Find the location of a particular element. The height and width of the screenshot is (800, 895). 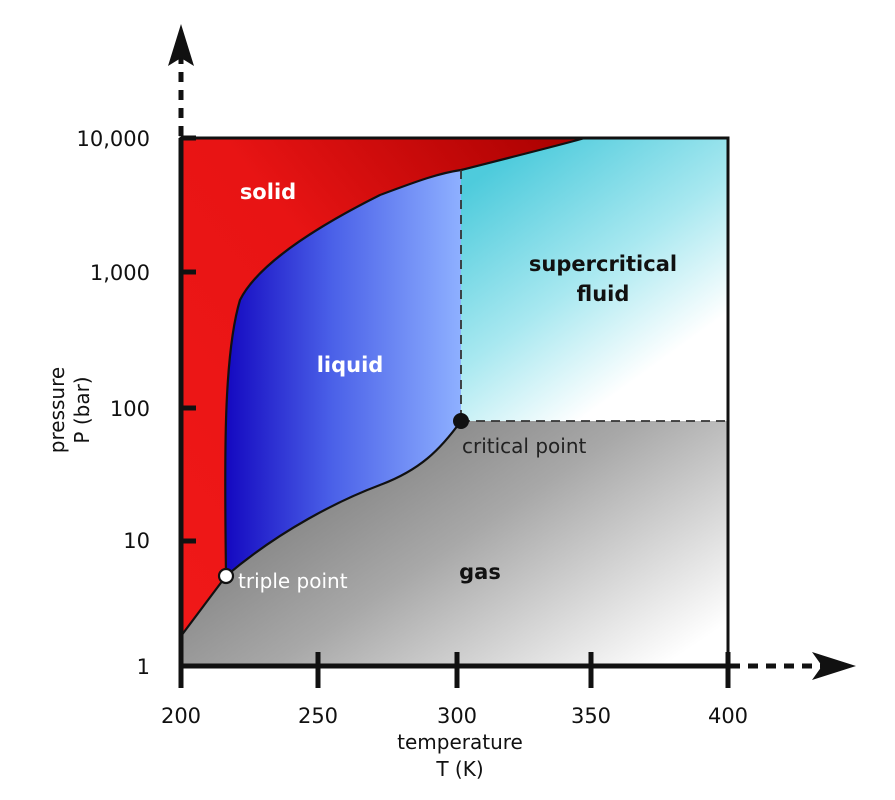

x-tick-label-250: 250 is located at coordinates (318, 716).